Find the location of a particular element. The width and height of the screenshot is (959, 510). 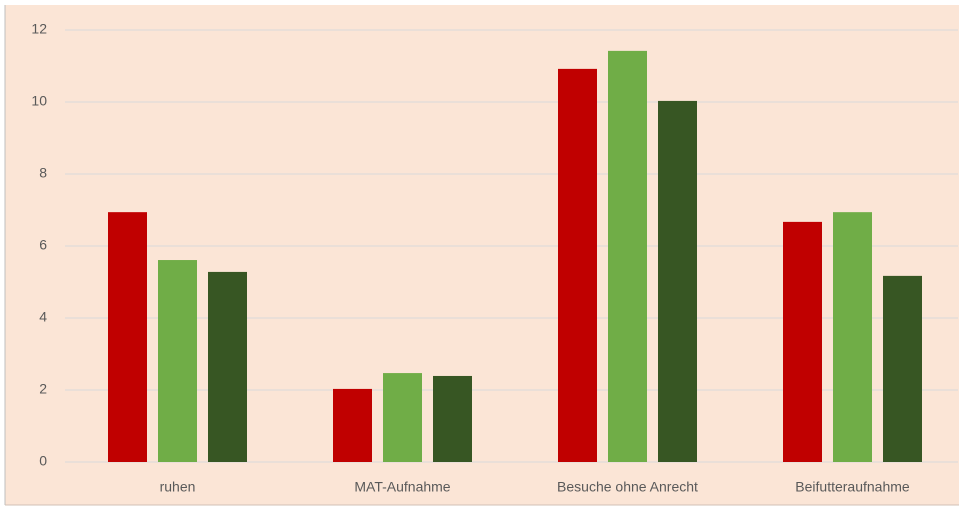

y-tick-label: 2 is located at coordinates (43, 389).